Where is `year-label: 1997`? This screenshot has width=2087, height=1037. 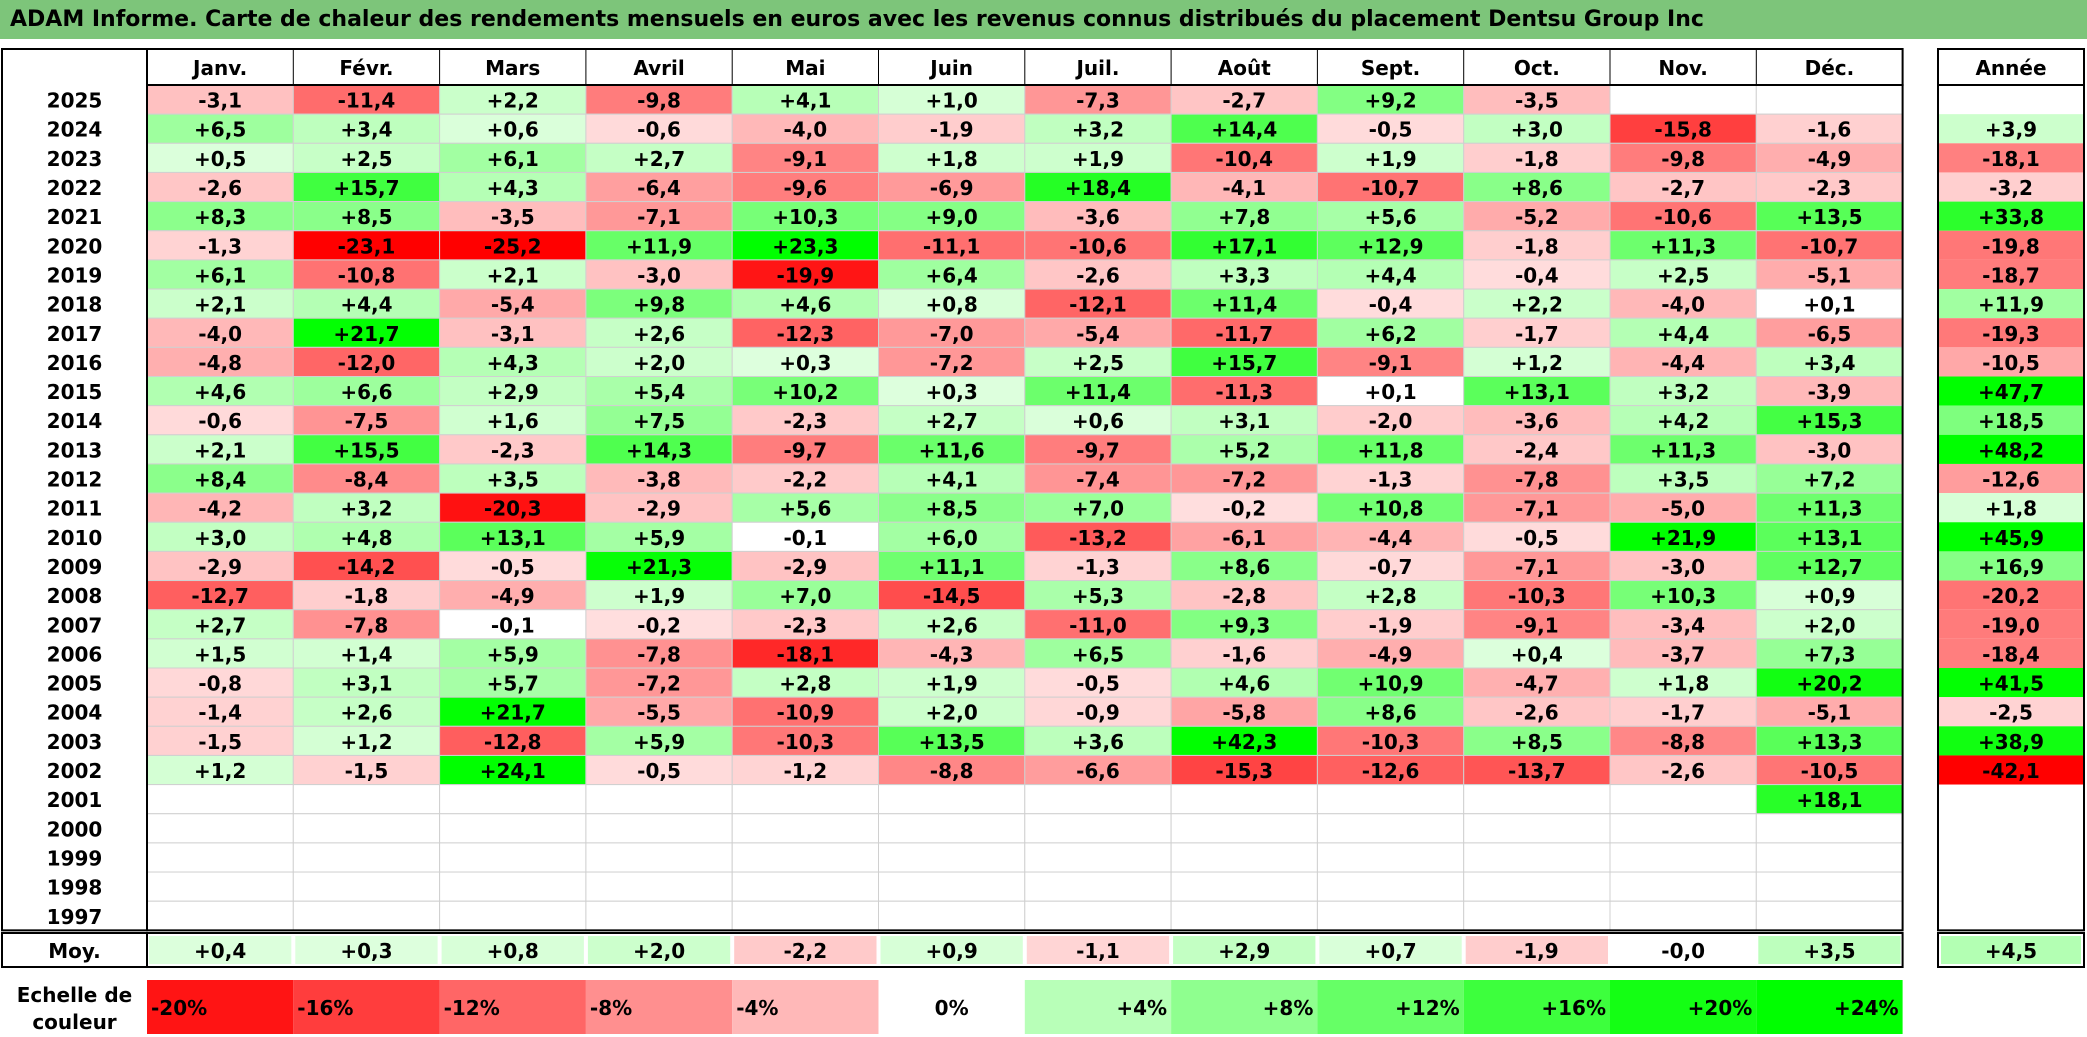 year-label: 1997 is located at coordinates (75, 917).